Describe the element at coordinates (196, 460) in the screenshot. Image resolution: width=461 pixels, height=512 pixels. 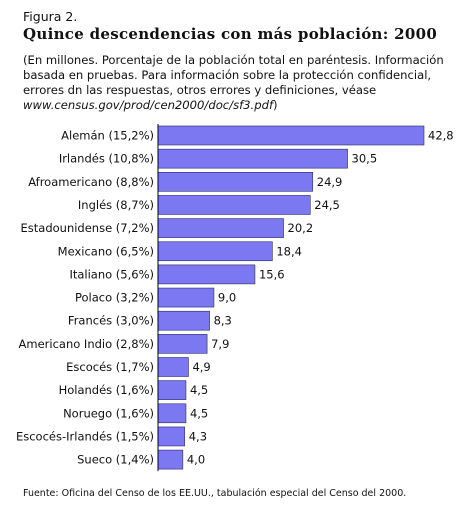
I see `value-label: 4,0` at that location.